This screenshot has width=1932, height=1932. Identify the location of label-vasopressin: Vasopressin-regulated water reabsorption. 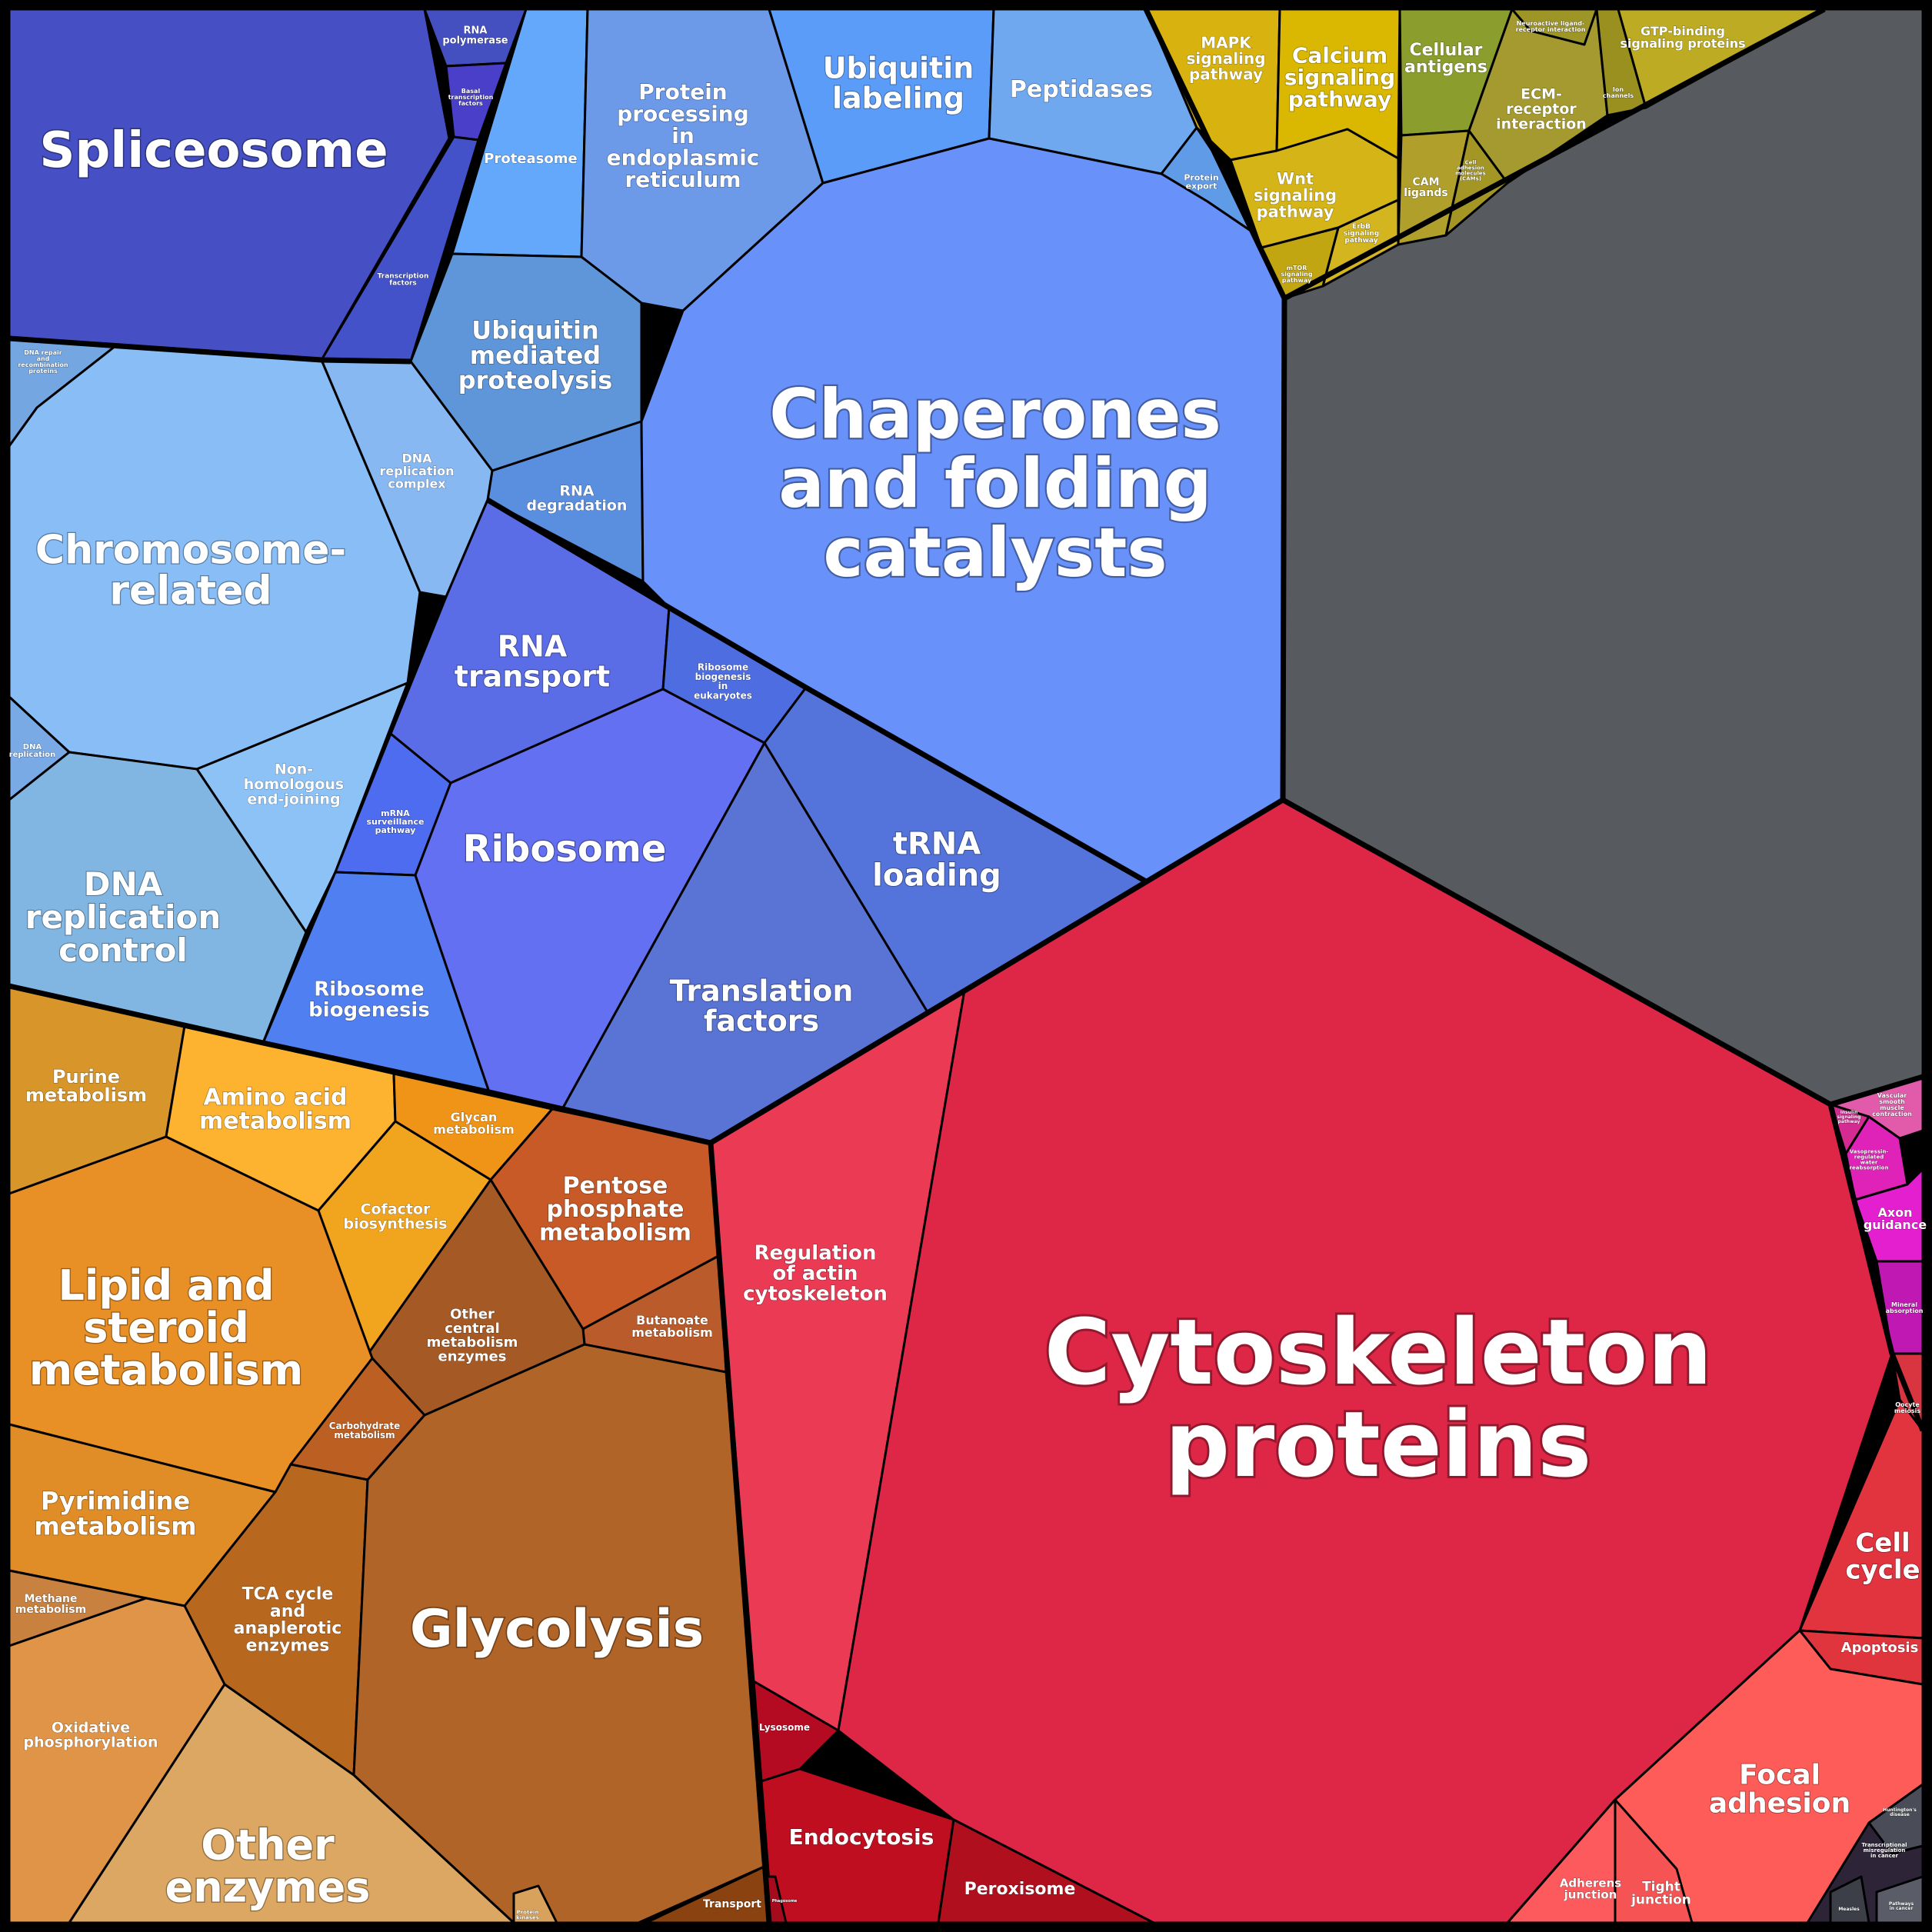
(1869, 1159).